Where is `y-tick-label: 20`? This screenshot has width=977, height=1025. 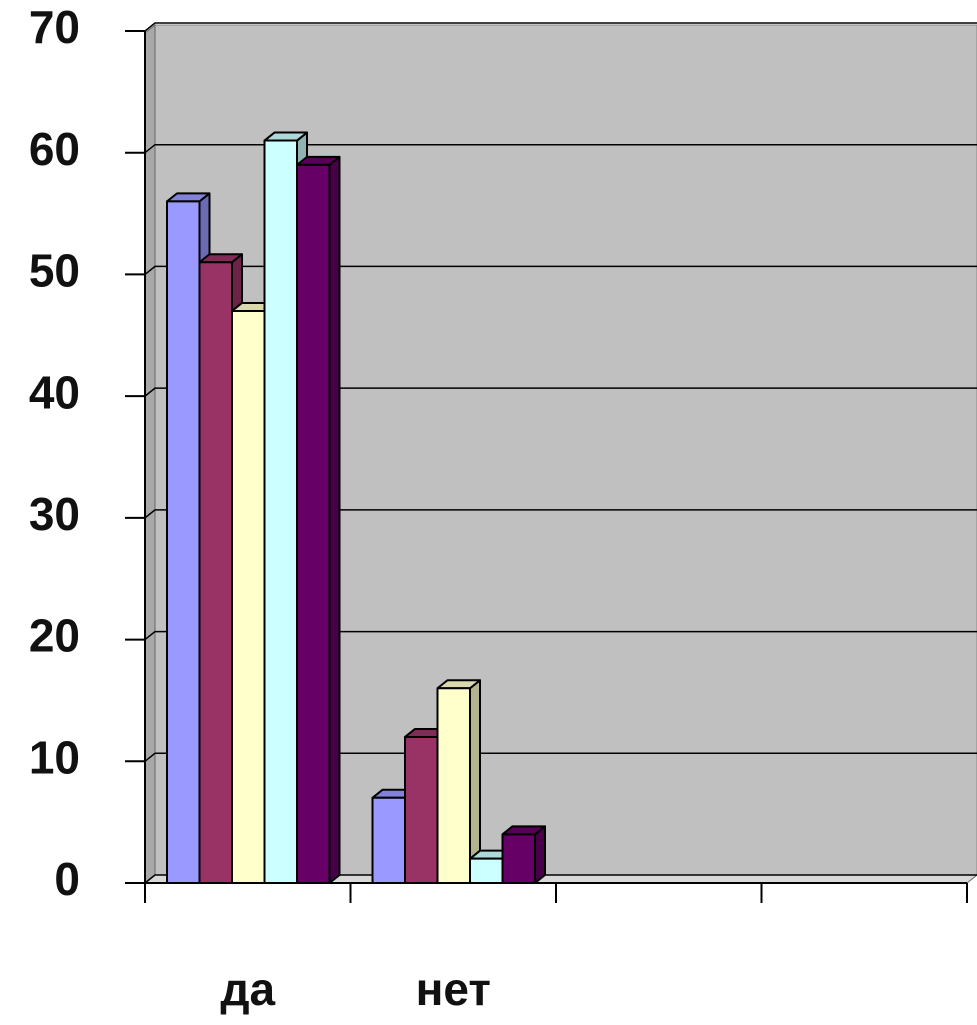
y-tick-label: 20 is located at coordinates (54, 636).